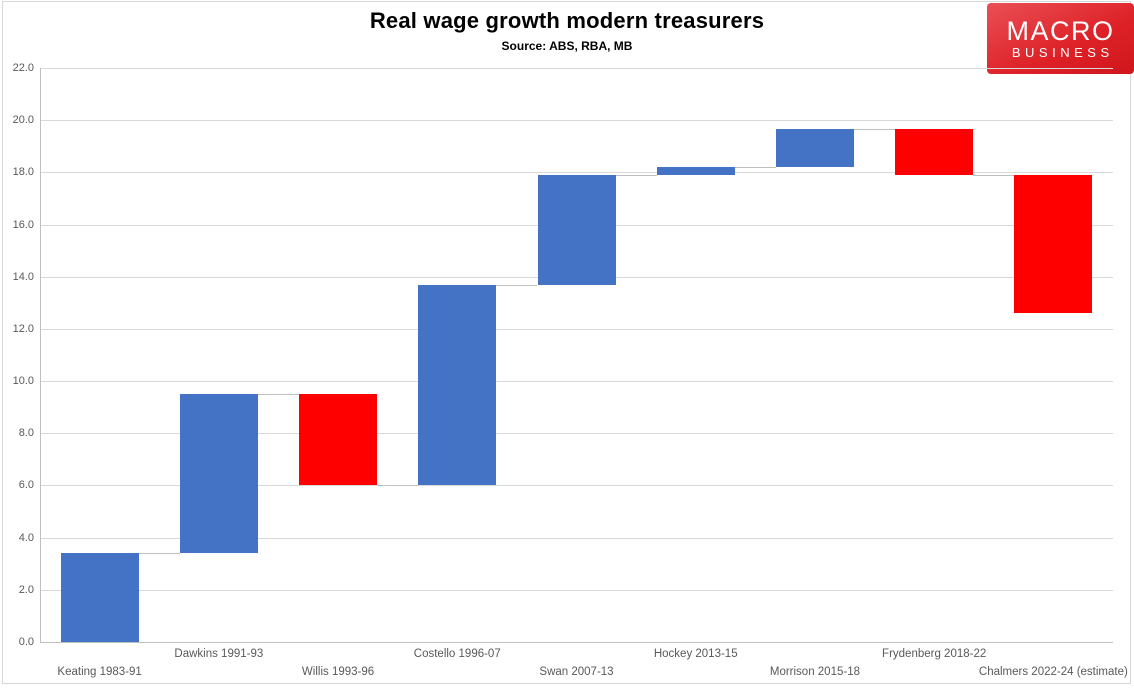  Describe the element at coordinates (23, 120) in the screenshot. I see `y-axis-tick-label: 20.0` at that location.